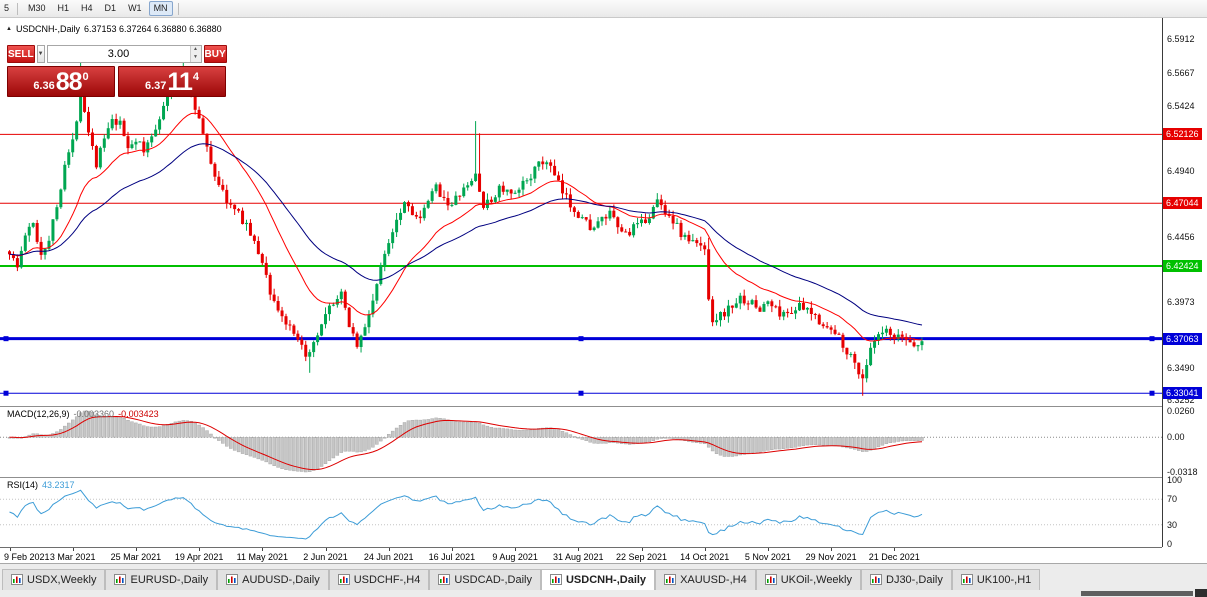 This screenshot has width=1207, height=597. Describe the element at coordinates (996, 579) in the screenshot. I see `chart-tab-uk100-h1: UK100-,H1` at that location.